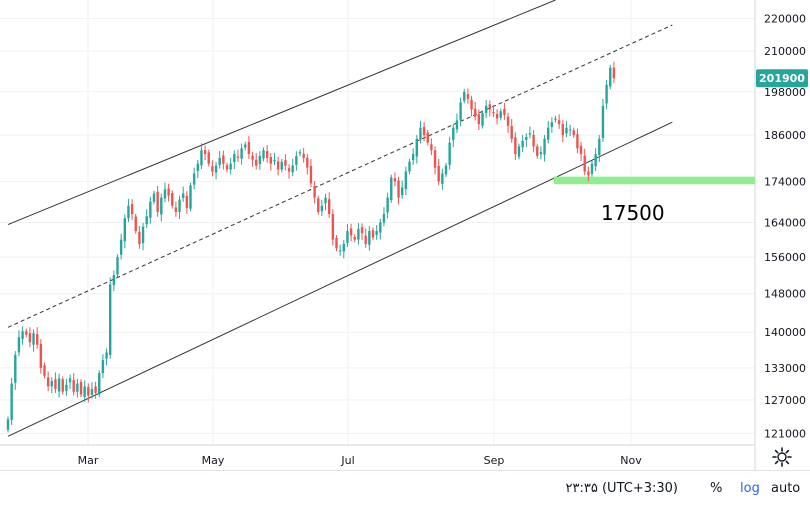  I want to click on auto-scale-button: auto, so click(786, 488).